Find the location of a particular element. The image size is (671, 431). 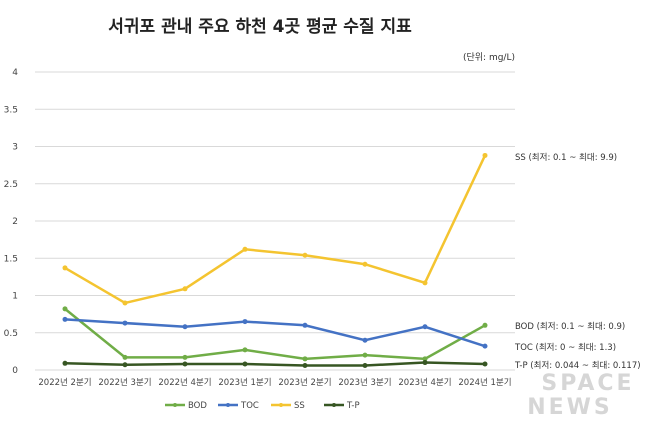

y-tick-label: 2 is located at coordinates (15, 222).